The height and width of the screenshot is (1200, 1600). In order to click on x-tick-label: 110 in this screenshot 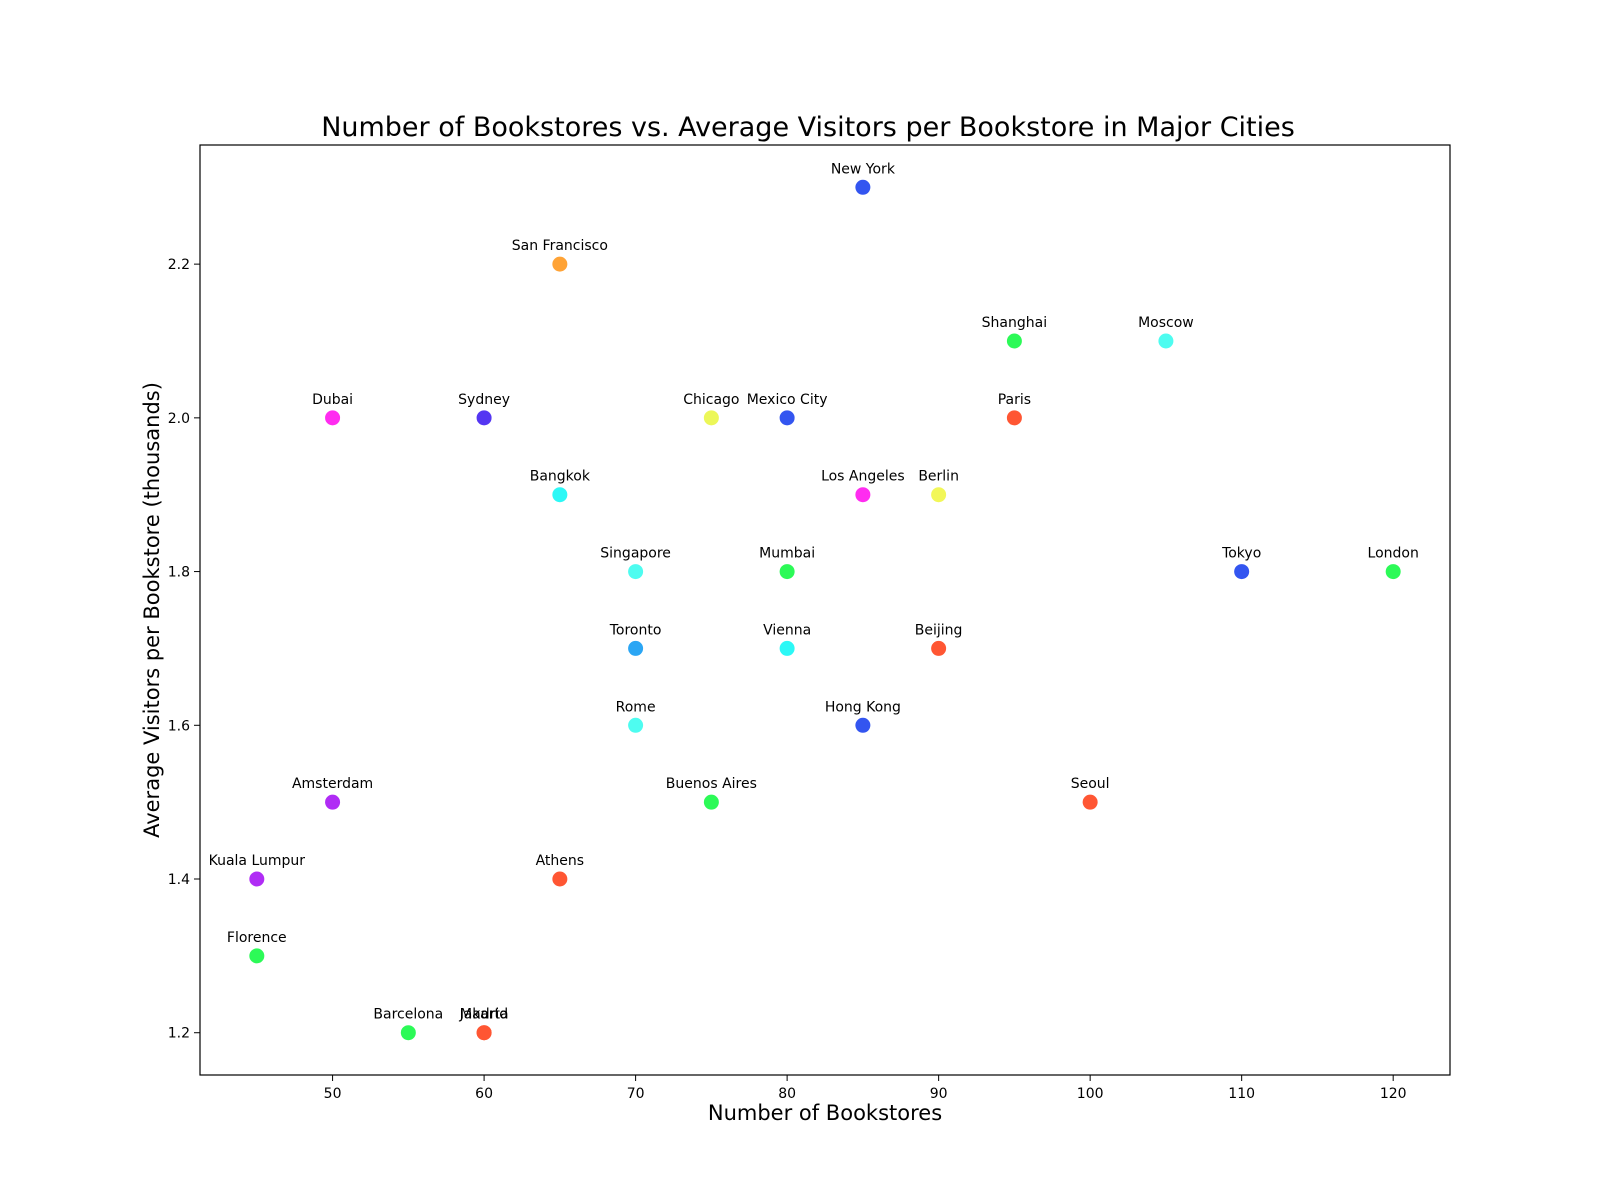, I will do `click(1241, 1094)`.